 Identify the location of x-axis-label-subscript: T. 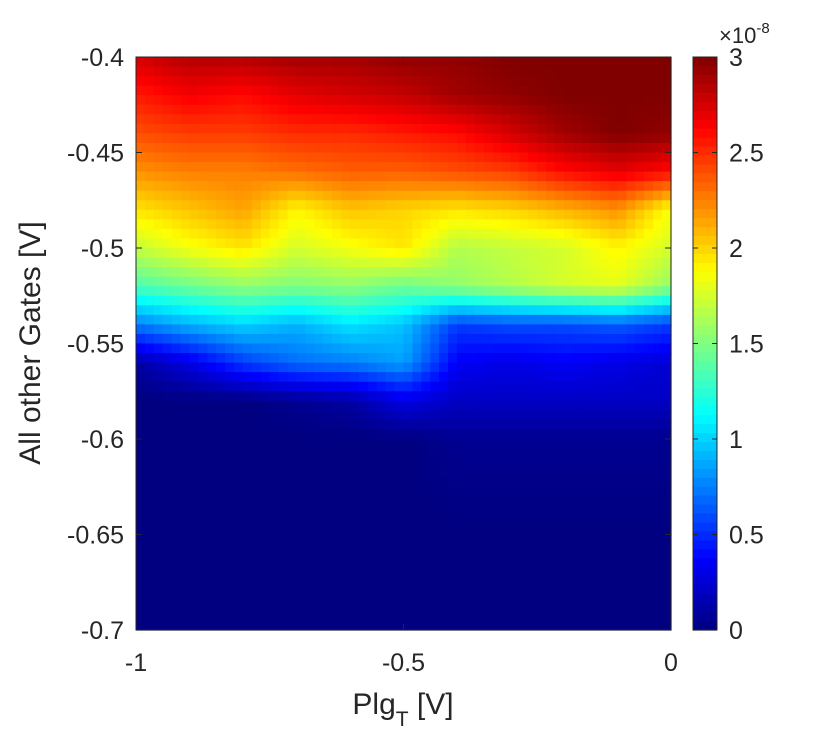
(402, 719).